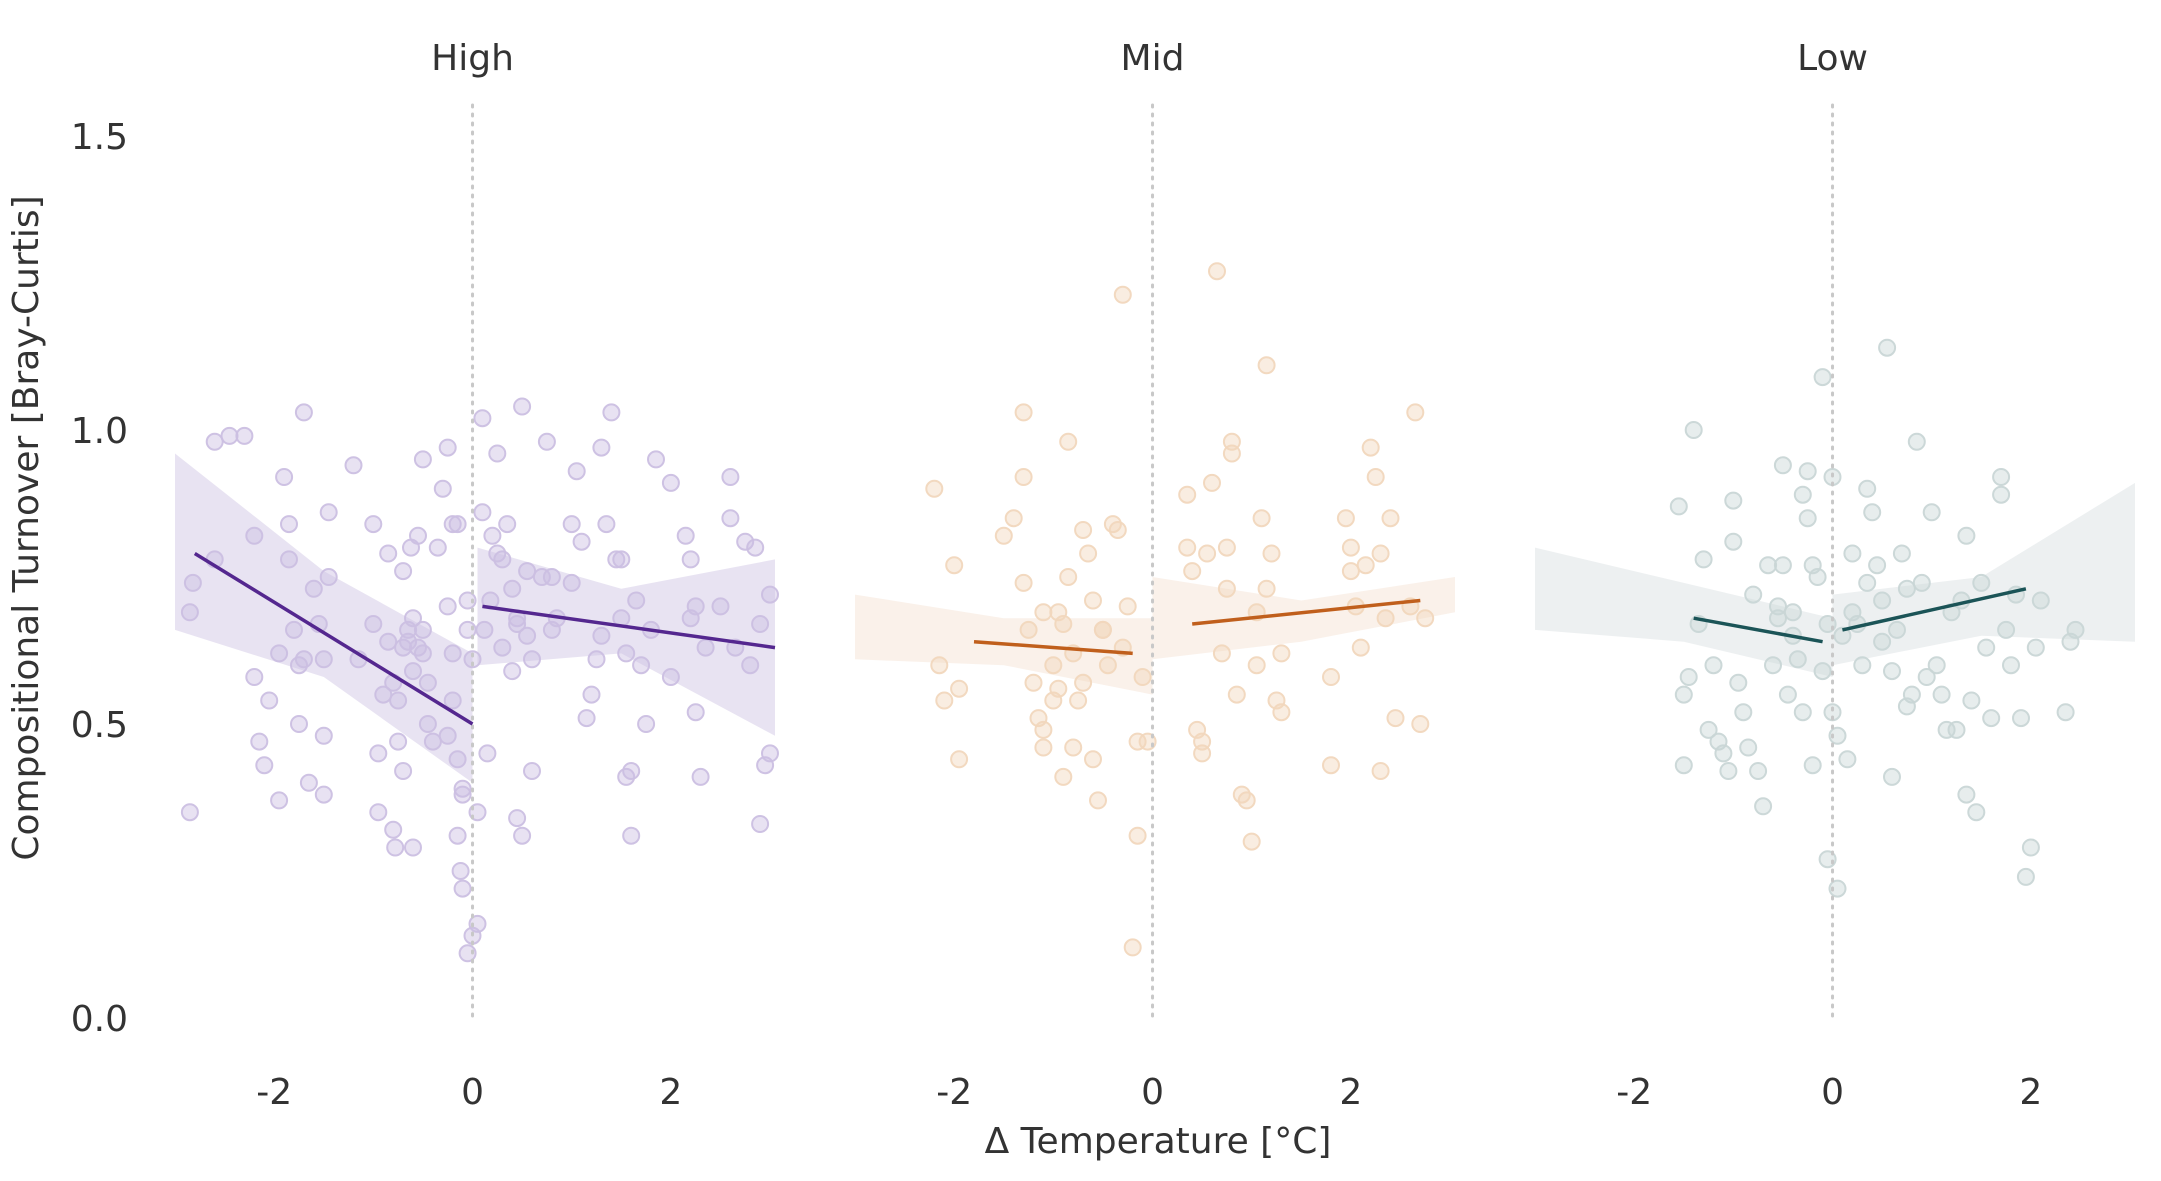  Describe the element at coordinates (99, 578) in the screenshot. I see `y-axis: 0.0 0.5 1.0 1.5` at that location.